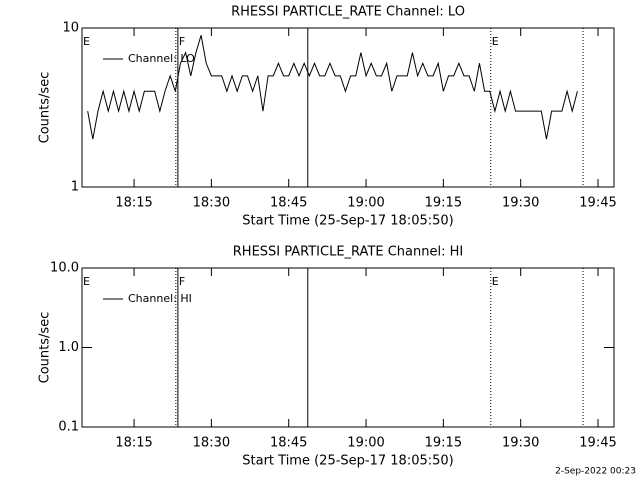  Describe the element at coordinates (348, 252) in the screenshot. I see `chart-title: RHESSI PARTICLE_RATE Channel: HI` at that location.